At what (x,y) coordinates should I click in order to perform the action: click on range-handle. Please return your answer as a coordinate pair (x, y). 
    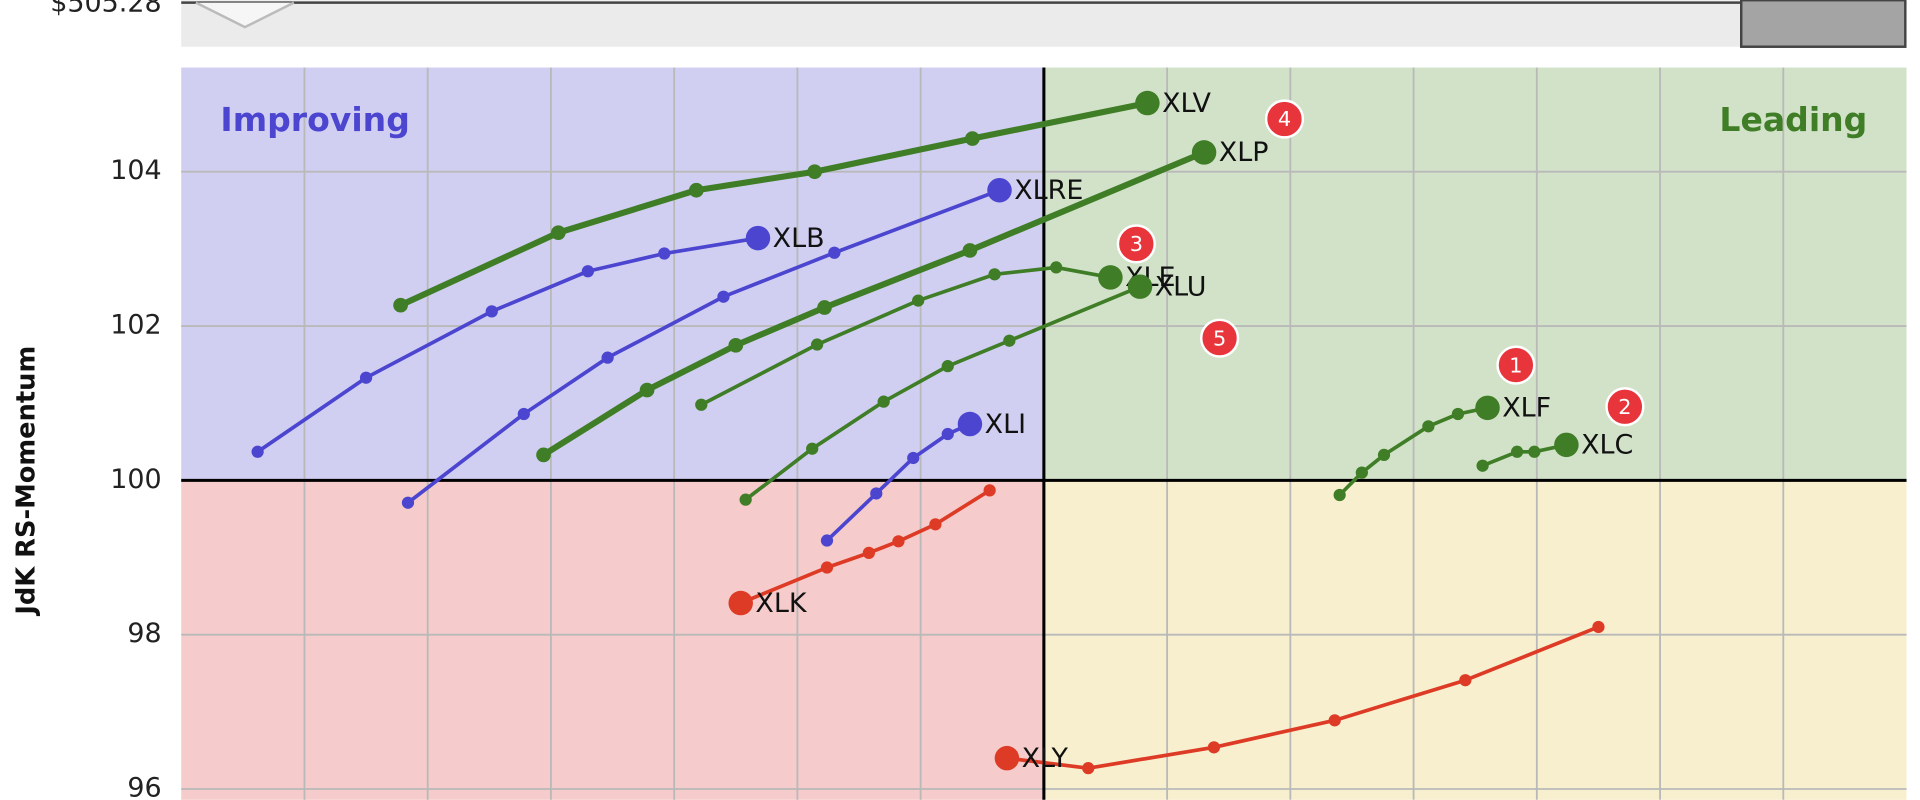
    Looking at the image, I should click on (1823, 24).